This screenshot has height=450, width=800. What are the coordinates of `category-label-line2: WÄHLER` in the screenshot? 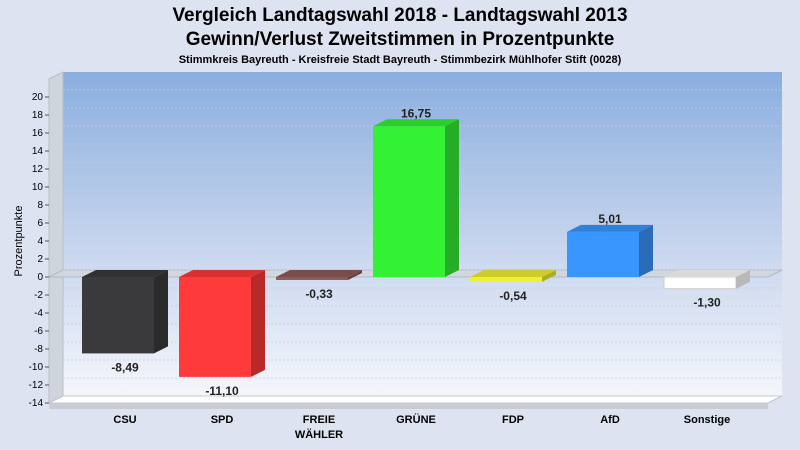 It's located at (319, 434).